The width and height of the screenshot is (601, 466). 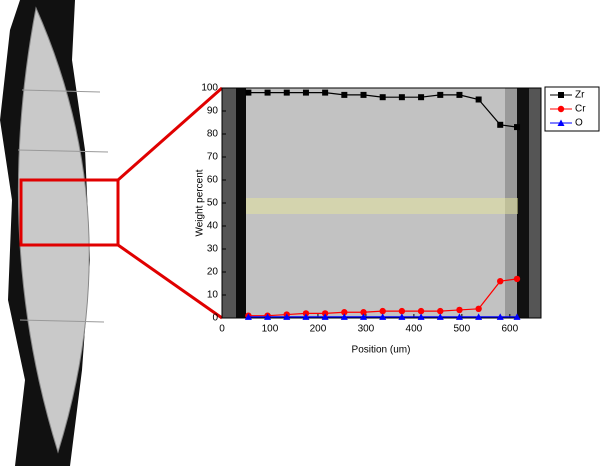 What do you see at coordinates (209, 88) in the screenshot?
I see `y-tick-label: 100` at bounding box center [209, 88].